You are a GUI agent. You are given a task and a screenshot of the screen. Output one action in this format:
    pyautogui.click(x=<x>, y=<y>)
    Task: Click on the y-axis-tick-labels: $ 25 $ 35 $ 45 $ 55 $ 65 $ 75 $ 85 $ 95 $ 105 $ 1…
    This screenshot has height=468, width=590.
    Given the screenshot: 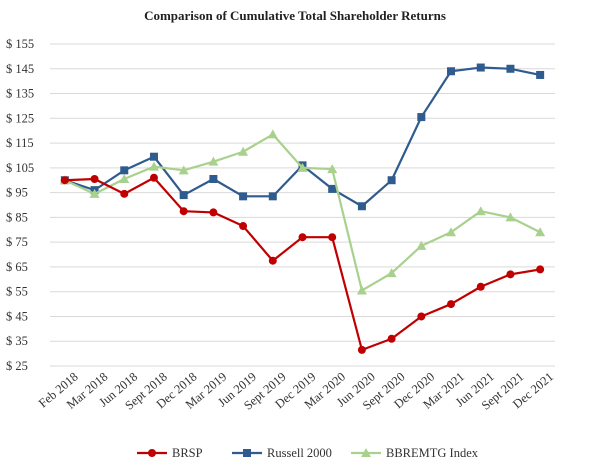 What is the action you would take?
    pyautogui.click(x=20, y=205)
    